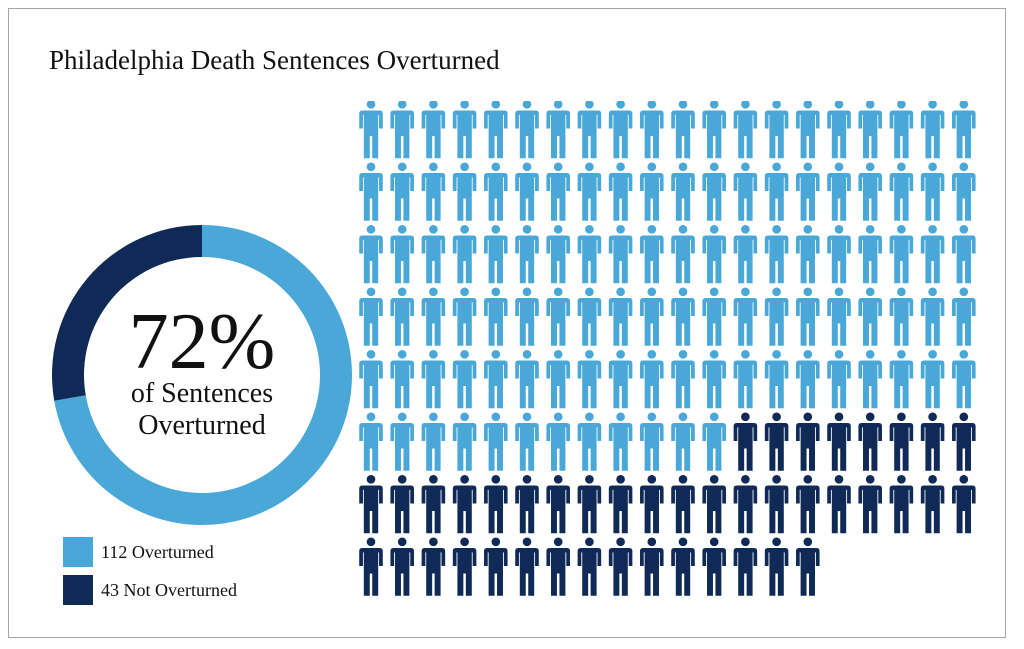  I want to click on donut-center-value: 72%, so click(202, 342).